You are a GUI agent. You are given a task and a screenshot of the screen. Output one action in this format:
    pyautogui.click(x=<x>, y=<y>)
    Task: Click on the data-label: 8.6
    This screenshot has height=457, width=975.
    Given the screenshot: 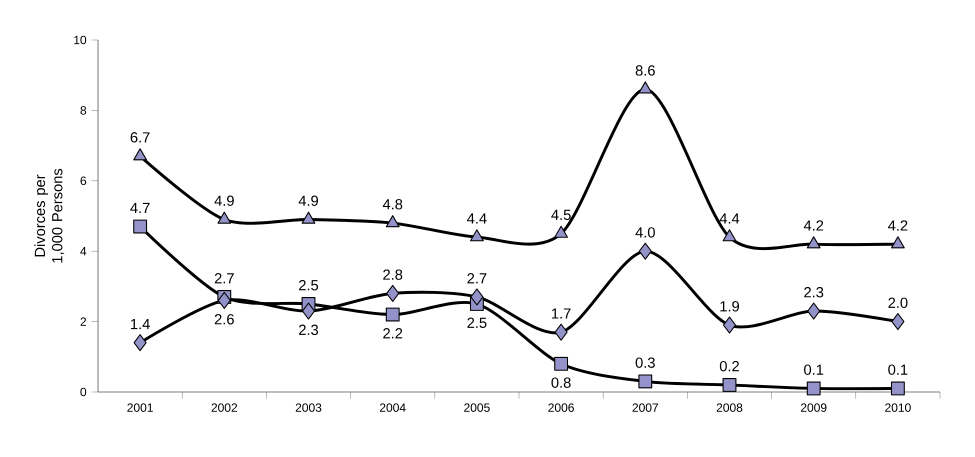 What is the action you would take?
    pyautogui.click(x=645, y=70)
    